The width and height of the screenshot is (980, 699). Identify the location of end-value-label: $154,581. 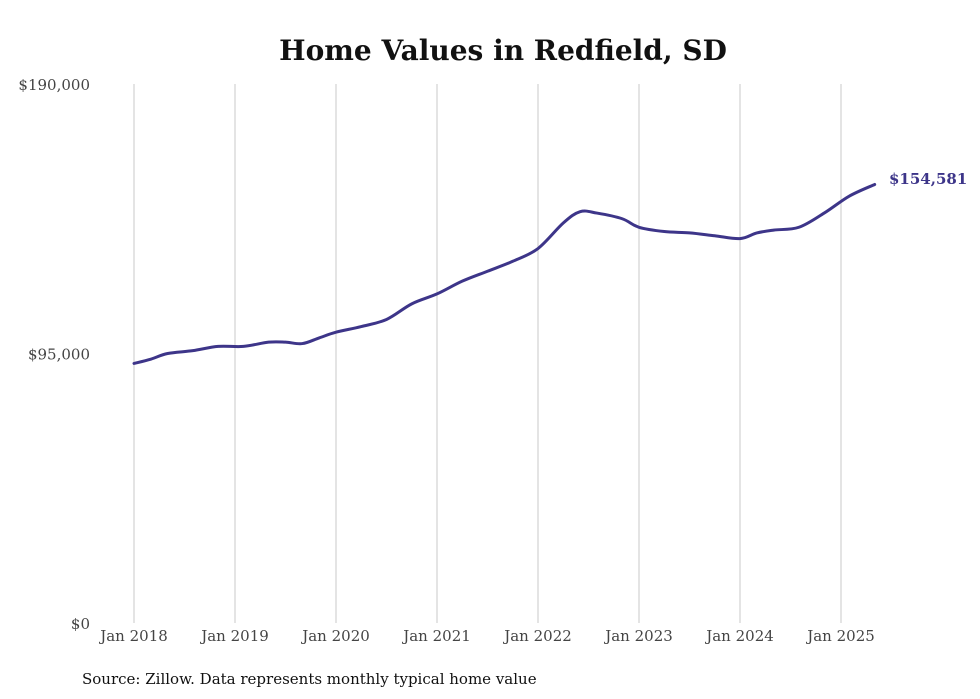
(928, 179).